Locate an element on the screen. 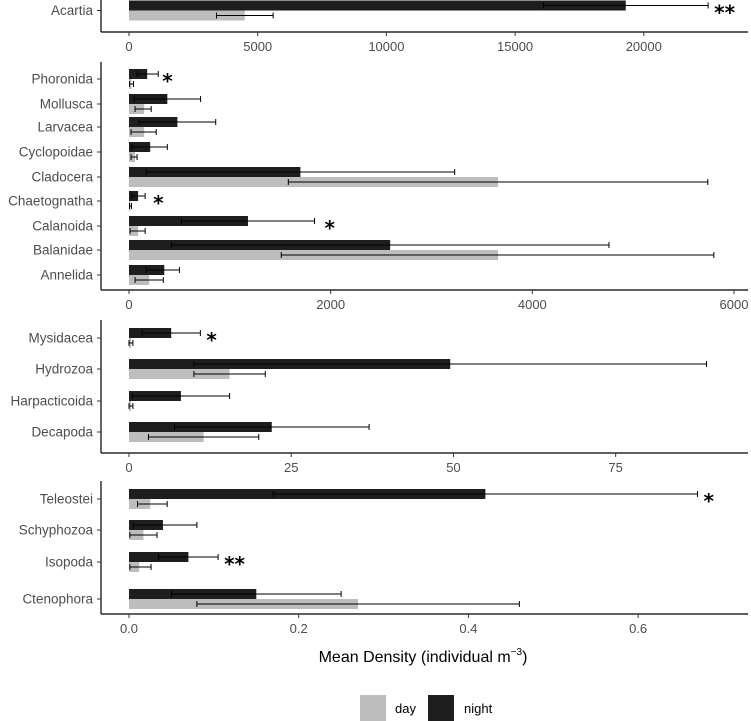 The width and height of the screenshot is (751, 721). x-tick-label: 0.6 is located at coordinates (638, 628).